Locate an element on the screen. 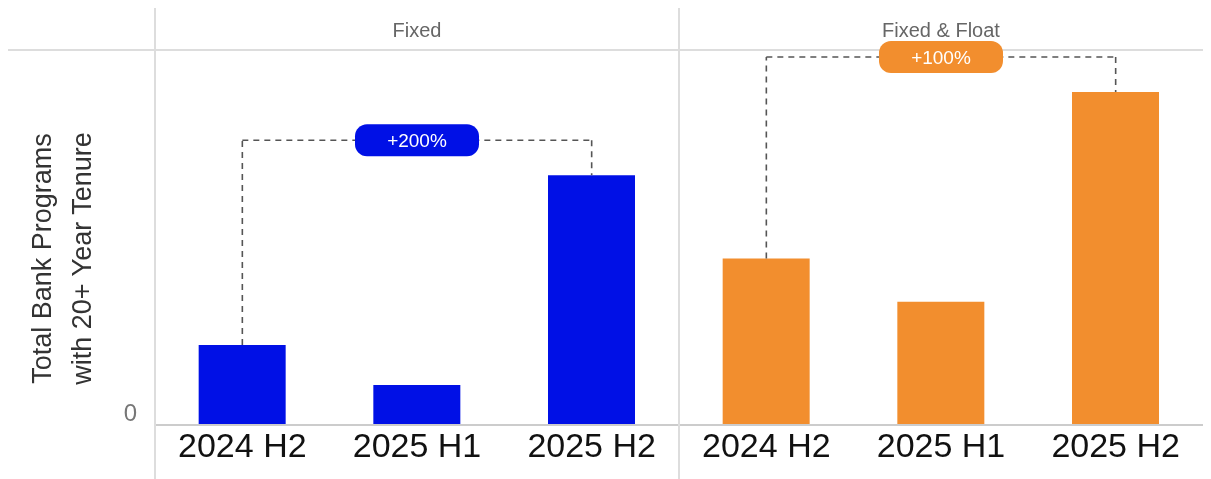 The width and height of the screenshot is (1211, 479). annotation: +200% is located at coordinates (417, 141).